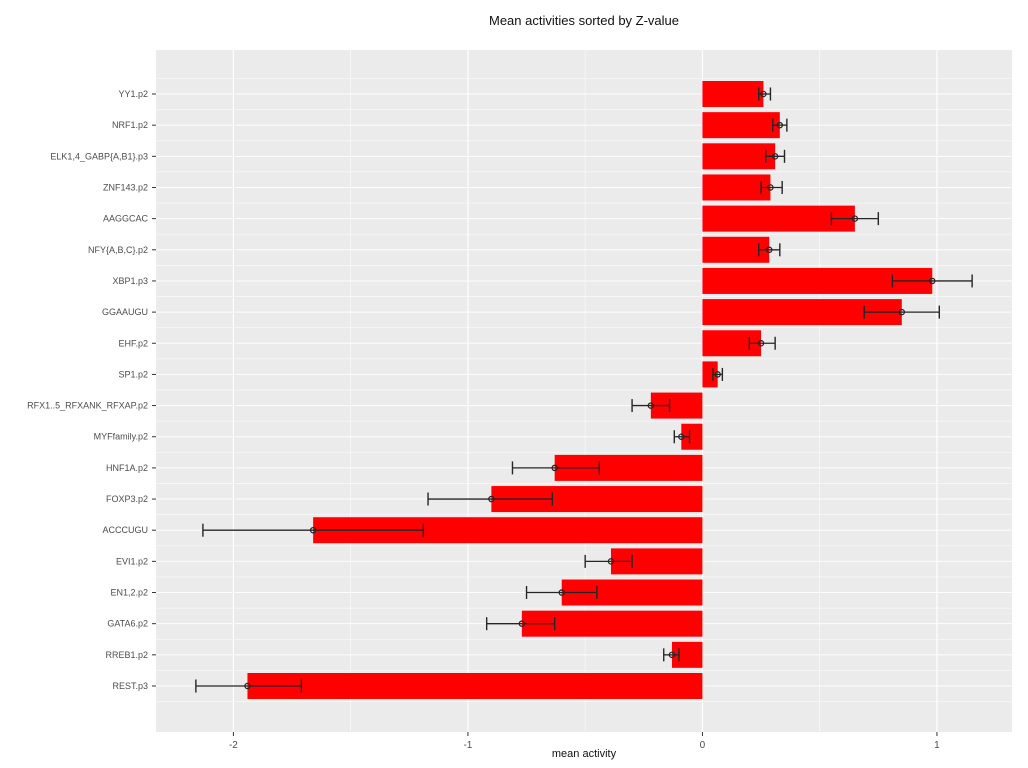 Image resolution: width=1028 pixels, height=768 pixels. What do you see at coordinates (133, 343) in the screenshot?
I see `y-axis-label: EHF.p2` at bounding box center [133, 343].